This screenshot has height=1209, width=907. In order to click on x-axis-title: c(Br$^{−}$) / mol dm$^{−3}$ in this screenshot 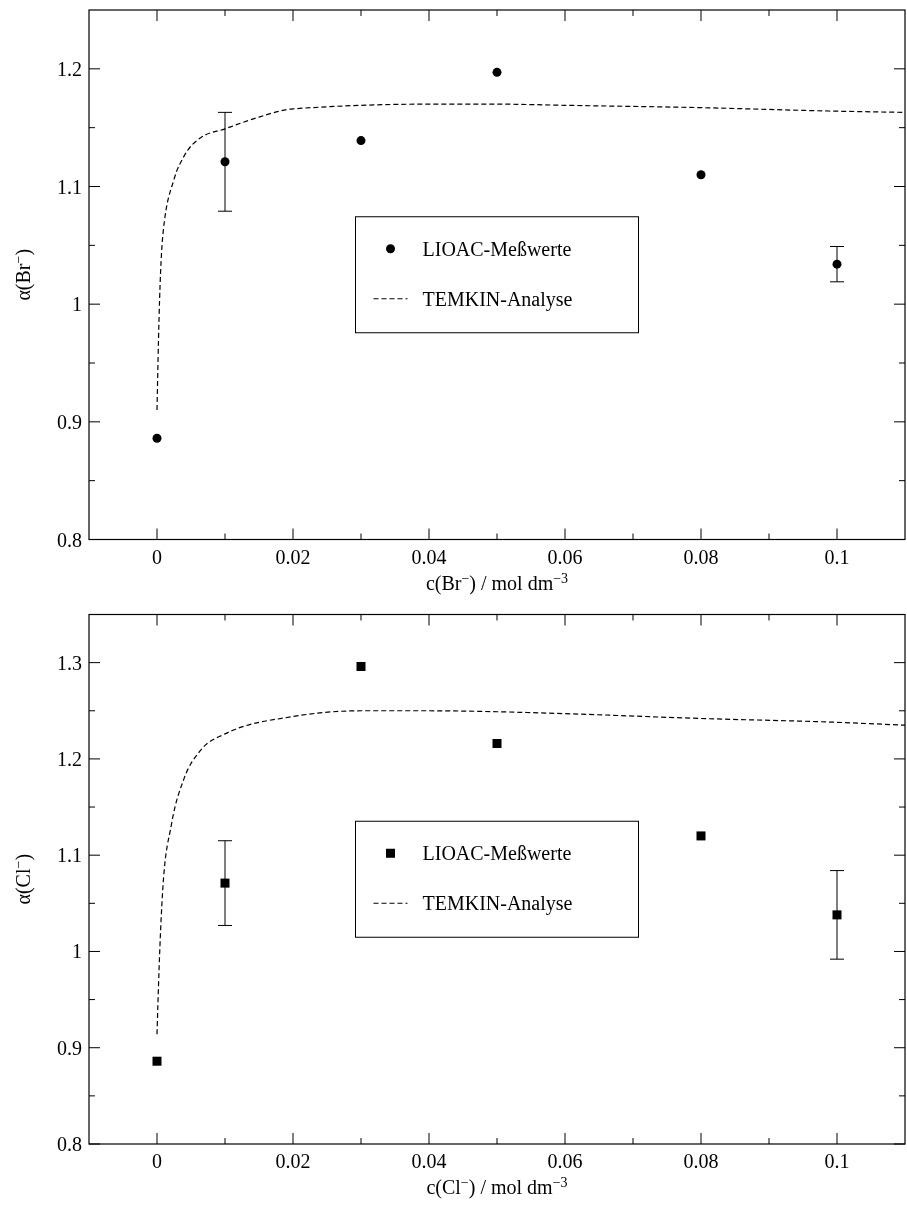, I will do `click(497, 582)`.